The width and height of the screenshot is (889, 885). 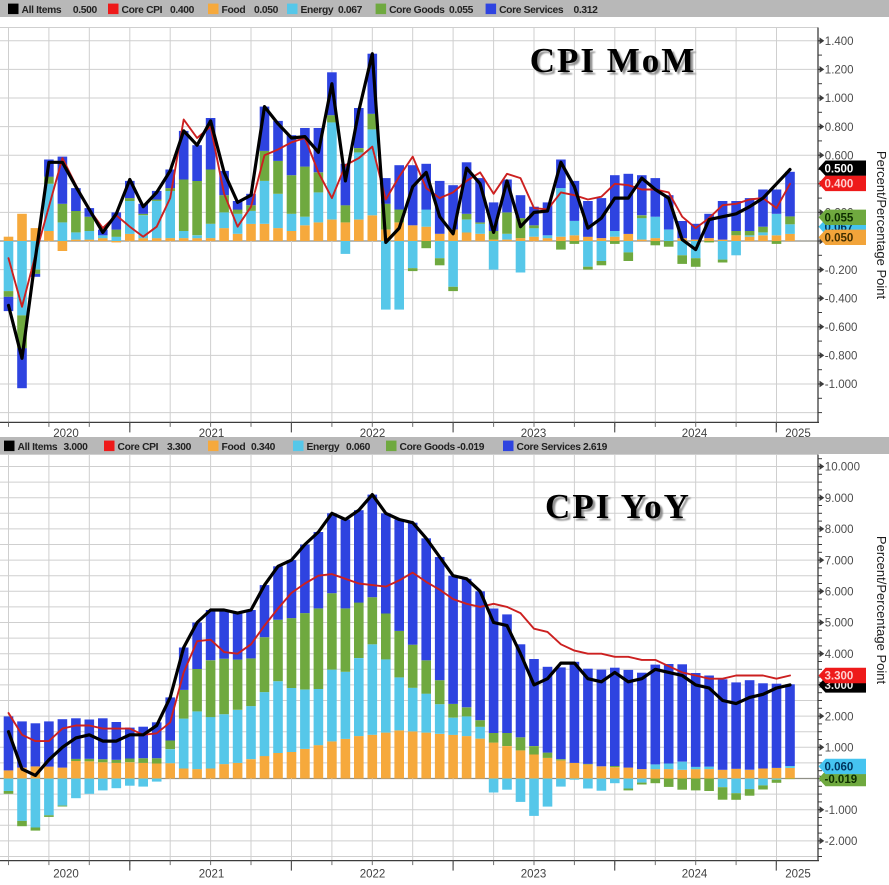 I want to click on svg-text: 6.000, so click(x=839, y=593).